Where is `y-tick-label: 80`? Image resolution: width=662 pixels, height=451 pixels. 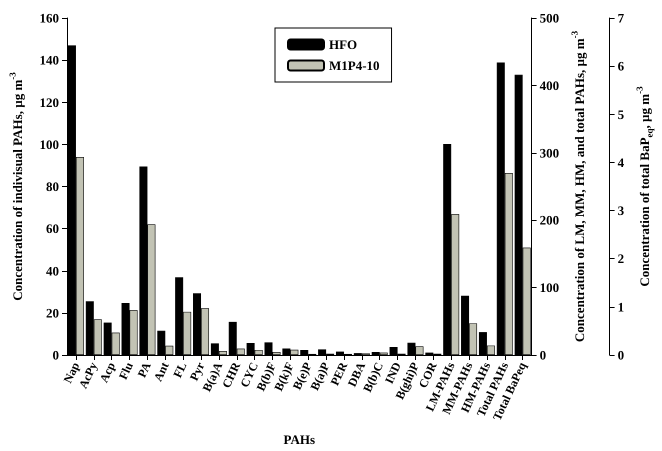 y-tick-label: 80 is located at coordinates (52, 186).